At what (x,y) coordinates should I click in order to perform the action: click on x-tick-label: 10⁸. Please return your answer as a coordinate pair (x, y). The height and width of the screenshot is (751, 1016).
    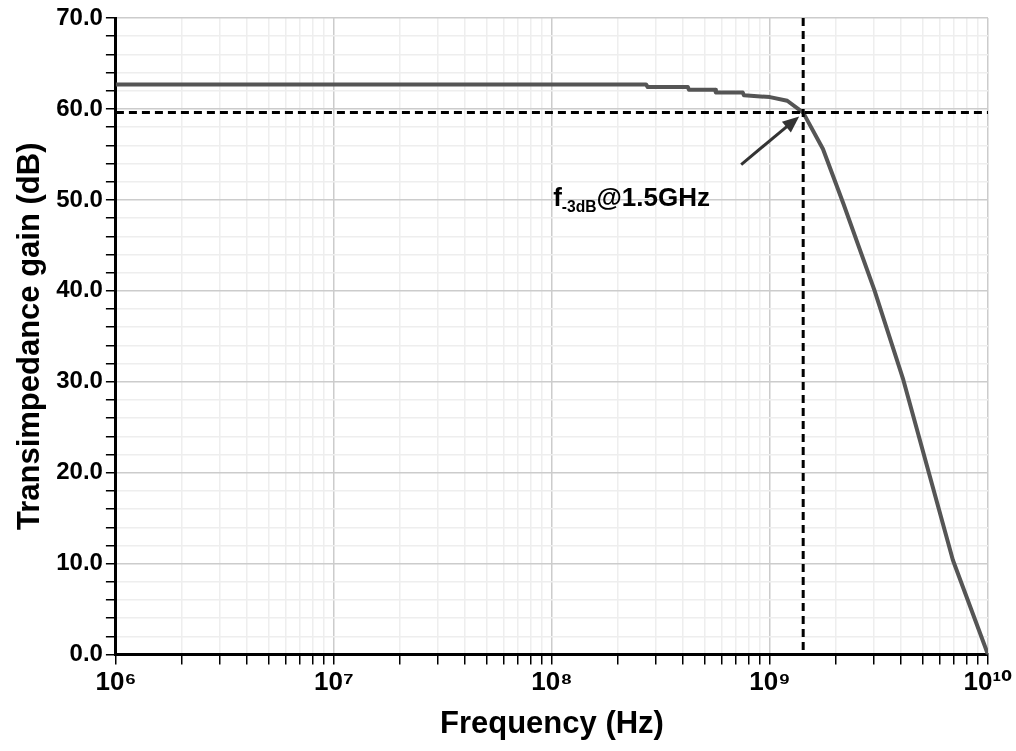
    Looking at the image, I should click on (552, 681).